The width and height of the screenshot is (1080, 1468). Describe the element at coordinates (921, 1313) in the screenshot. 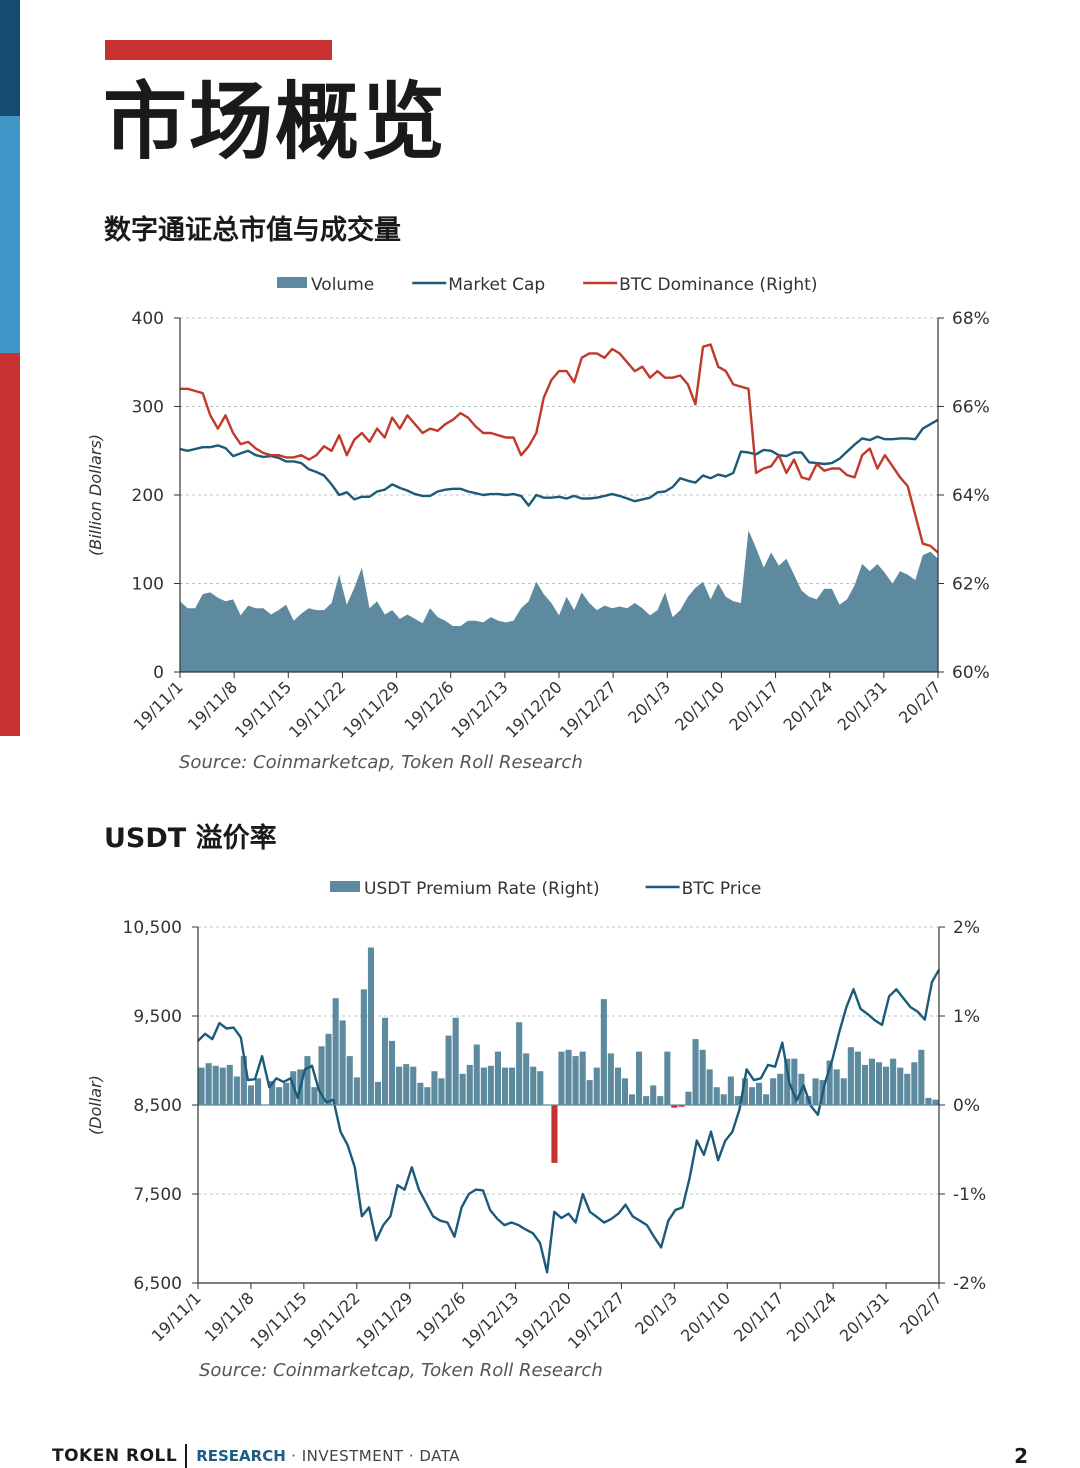

I see `x-tick-label: 20/2/7` at that location.